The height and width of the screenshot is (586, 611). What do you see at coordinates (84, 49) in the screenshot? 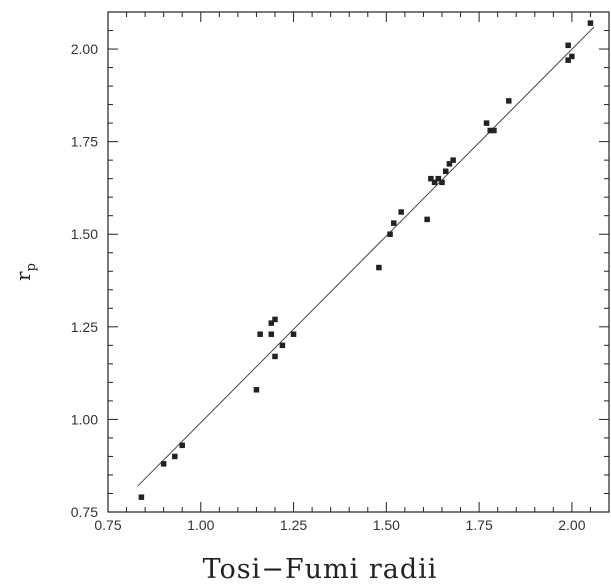
I see `y-tick-label: 2.00` at bounding box center [84, 49].